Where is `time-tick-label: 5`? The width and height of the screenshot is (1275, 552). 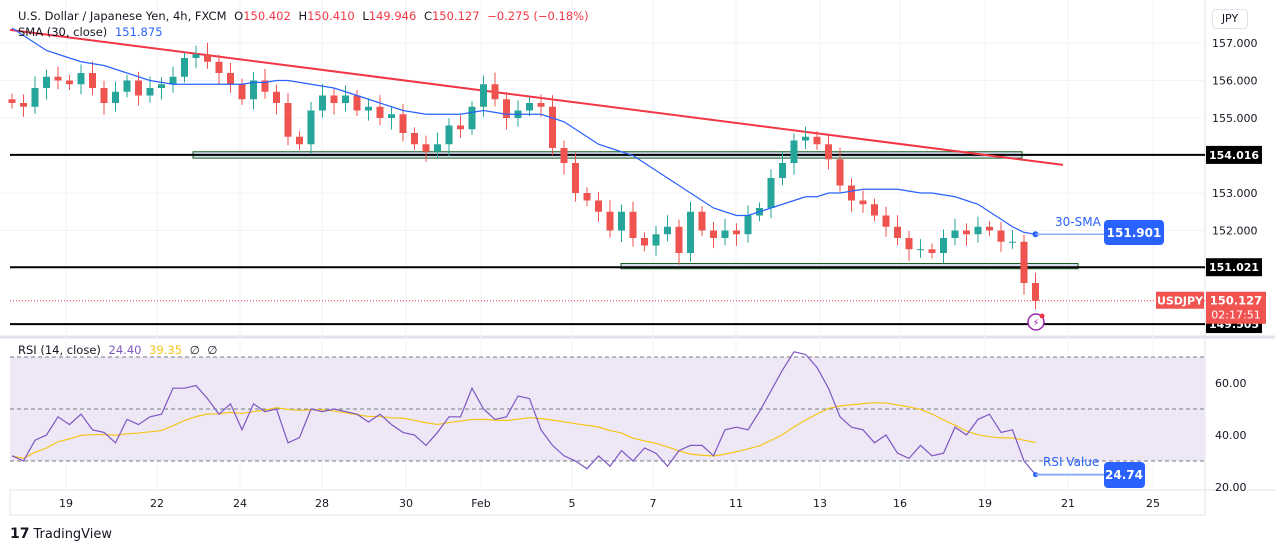 time-tick-label: 5 is located at coordinates (572, 503).